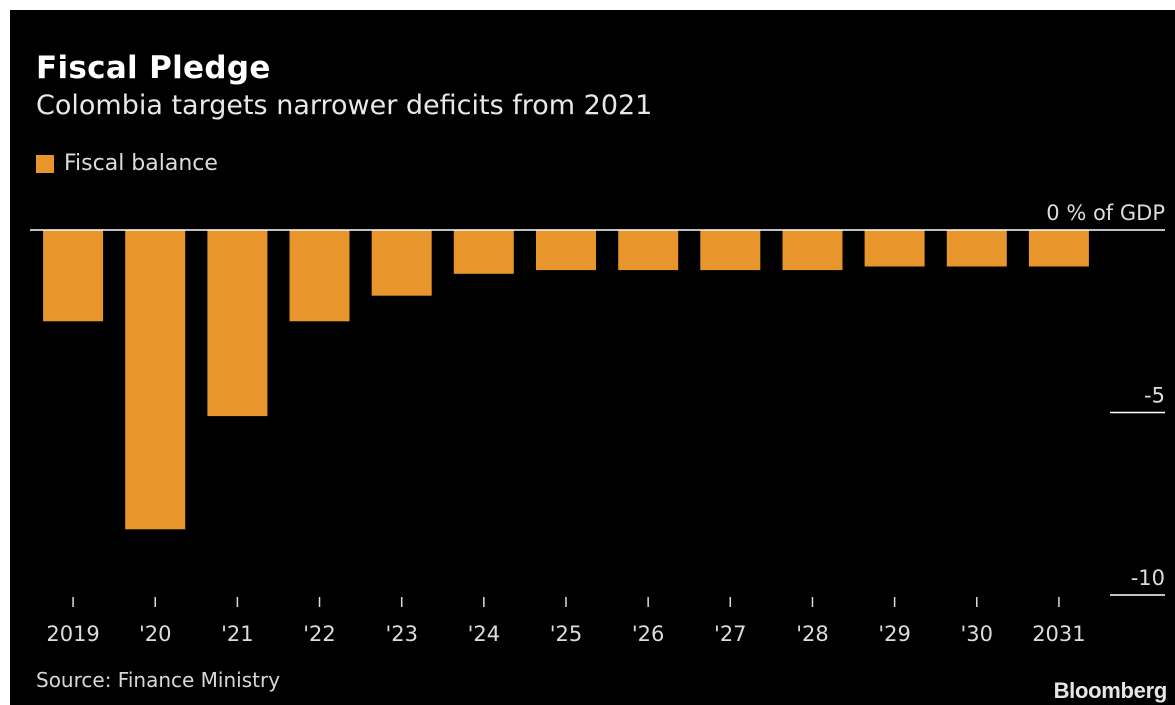 The image size is (1175, 705). What do you see at coordinates (648, 634) in the screenshot?
I see `x-tick-label-7: '26` at bounding box center [648, 634].